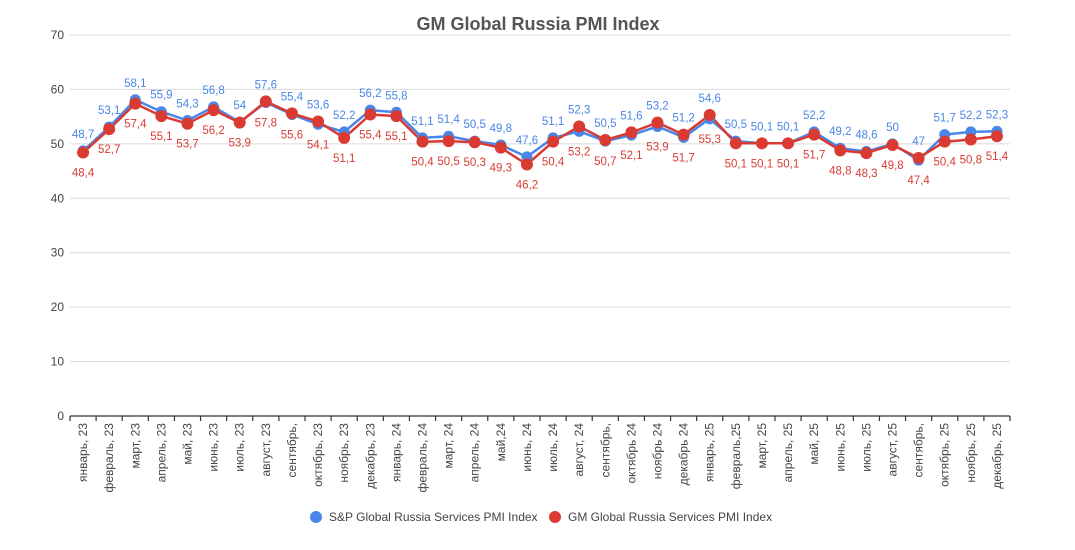 Image resolution: width=1075 pixels, height=550 pixels. What do you see at coordinates (945, 455) in the screenshot?
I see `x-tick-label: октябрь, 25` at bounding box center [945, 455].